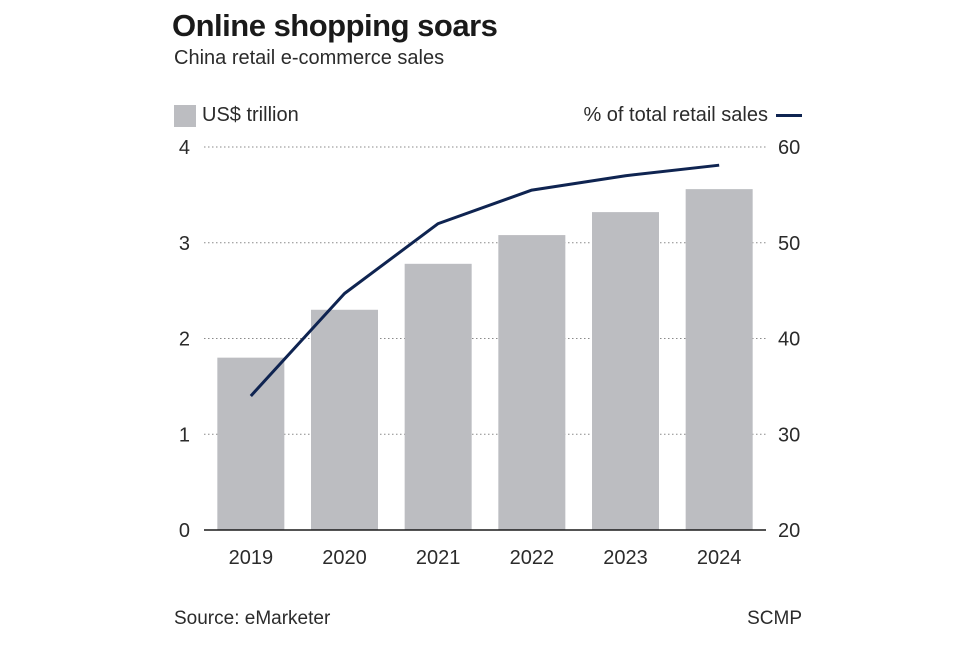 Image resolution: width=972 pixels, height=663 pixels. I want to click on y-right-tick-label: 60, so click(789, 148).